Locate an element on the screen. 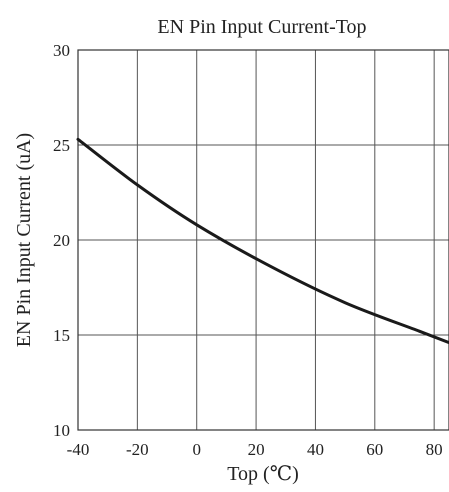 This screenshot has width=449, height=492. x-tick-label-3: 20 is located at coordinates (256, 449).